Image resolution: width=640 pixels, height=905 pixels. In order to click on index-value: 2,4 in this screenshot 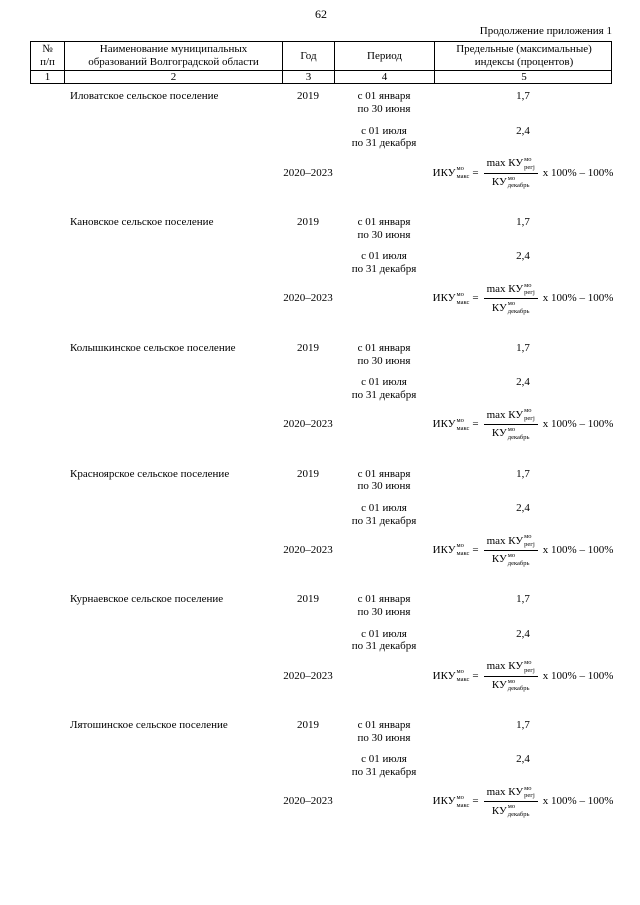, I will do `click(523, 256)`.